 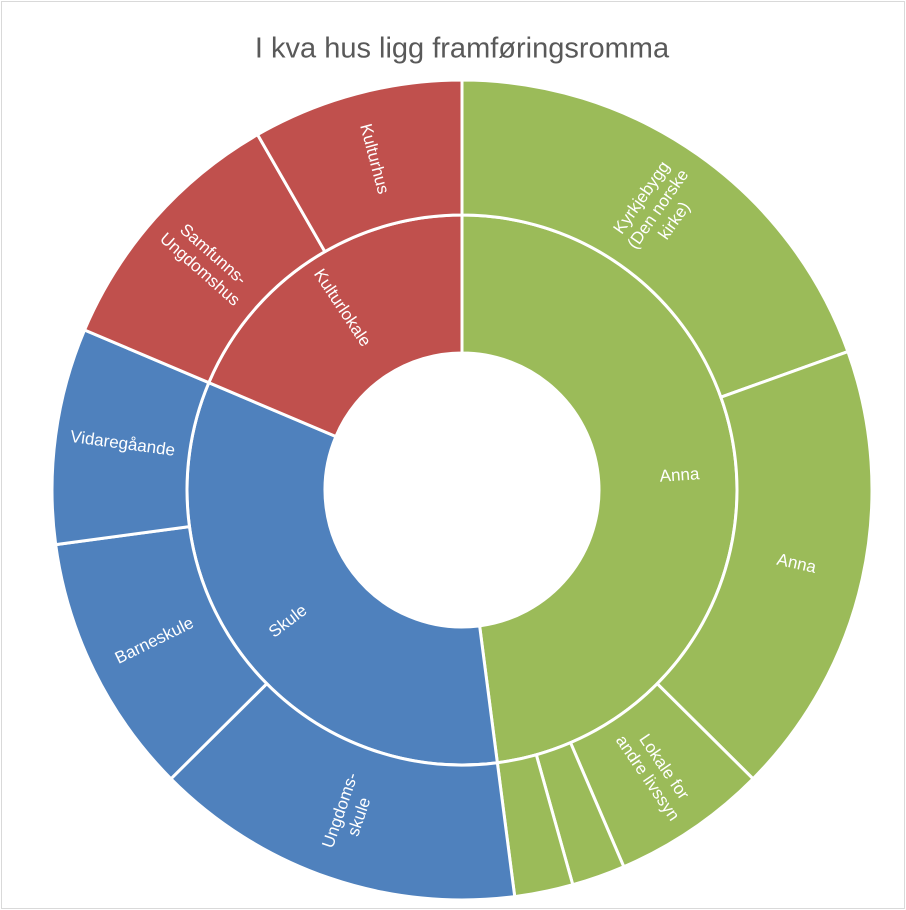 What do you see at coordinates (462, 49) in the screenshot?
I see `chart-title: I kva hus ligg framføringsromma` at bounding box center [462, 49].